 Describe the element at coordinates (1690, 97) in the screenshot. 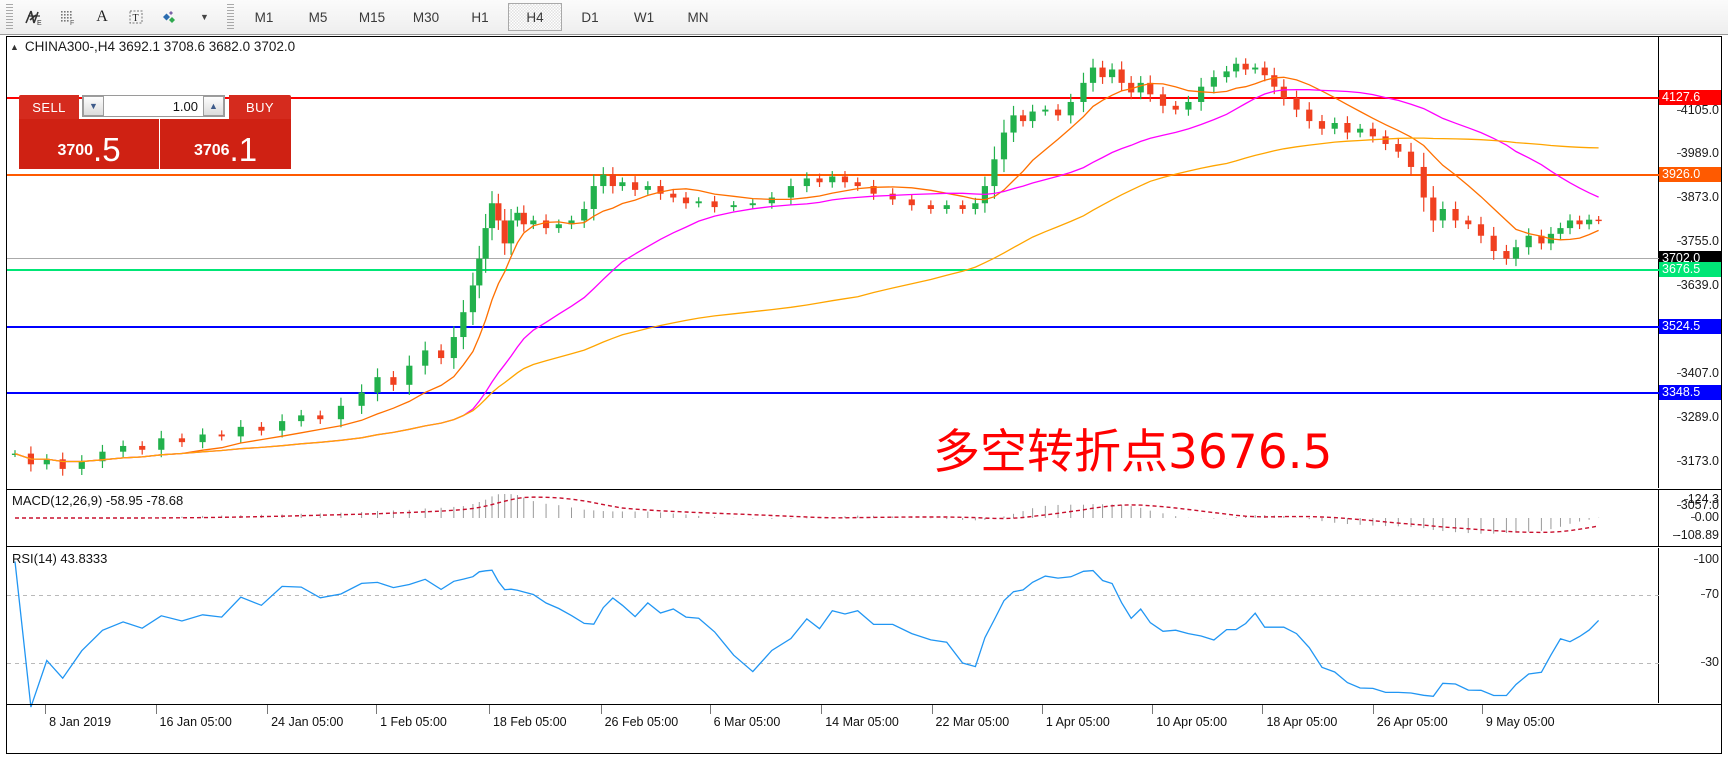

I see `price-badge: 4127.6` at that location.